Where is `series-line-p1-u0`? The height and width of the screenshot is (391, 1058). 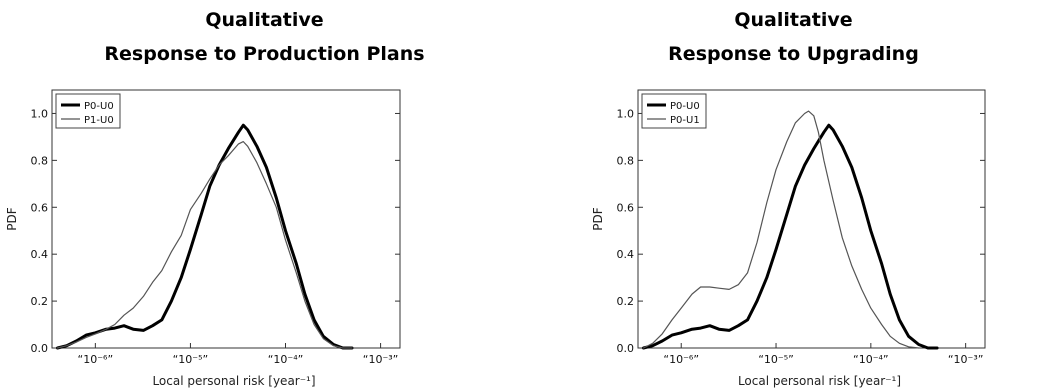
series-line-p1-u0 is located at coordinates (204, 245).